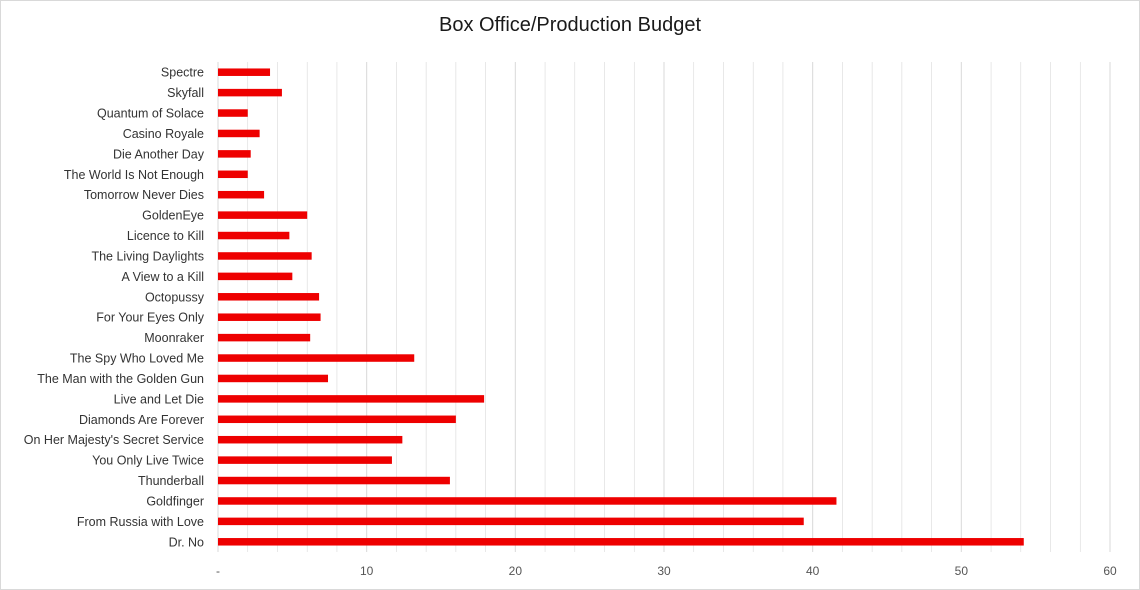 This screenshot has width=1140, height=590. I want to click on category-label: Skyfall, so click(185, 93).